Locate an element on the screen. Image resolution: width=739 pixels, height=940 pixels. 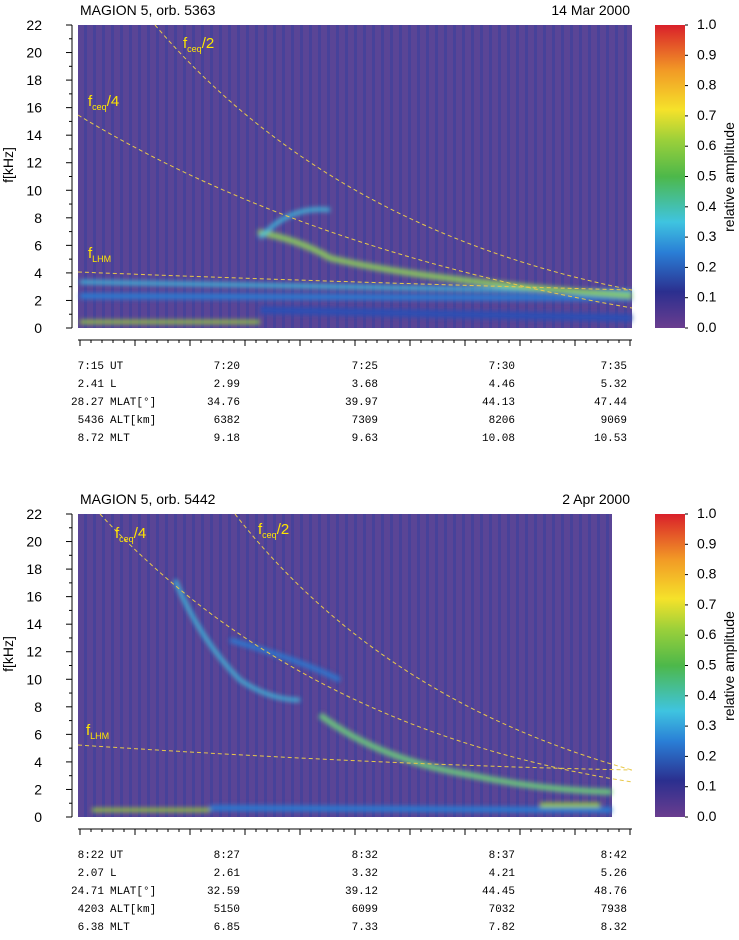
colorbar-tick-label: 0.2 is located at coordinates (707, 266).